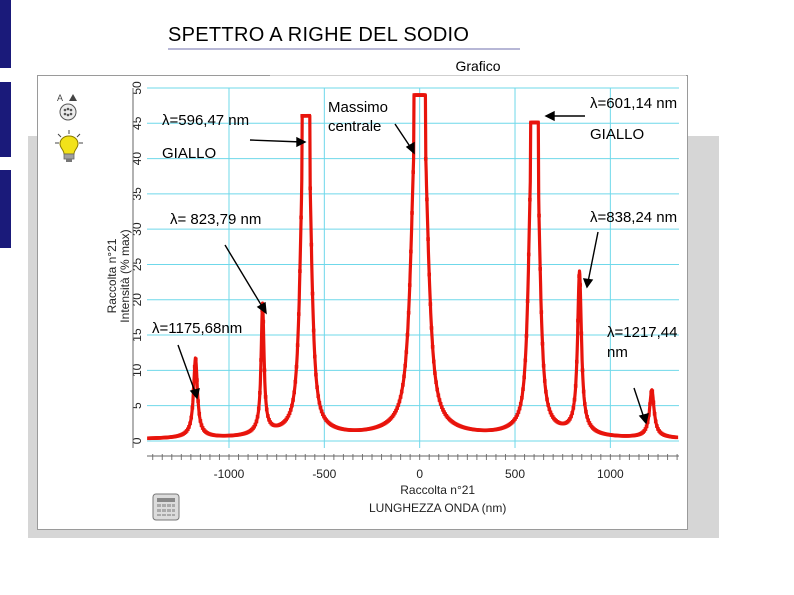 Image resolution: width=794 pixels, height=595 pixels. What do you see at coordinates (643, 419) in the screenshot?
I see `arrow-1217-head` at bounding box center [643, 419].